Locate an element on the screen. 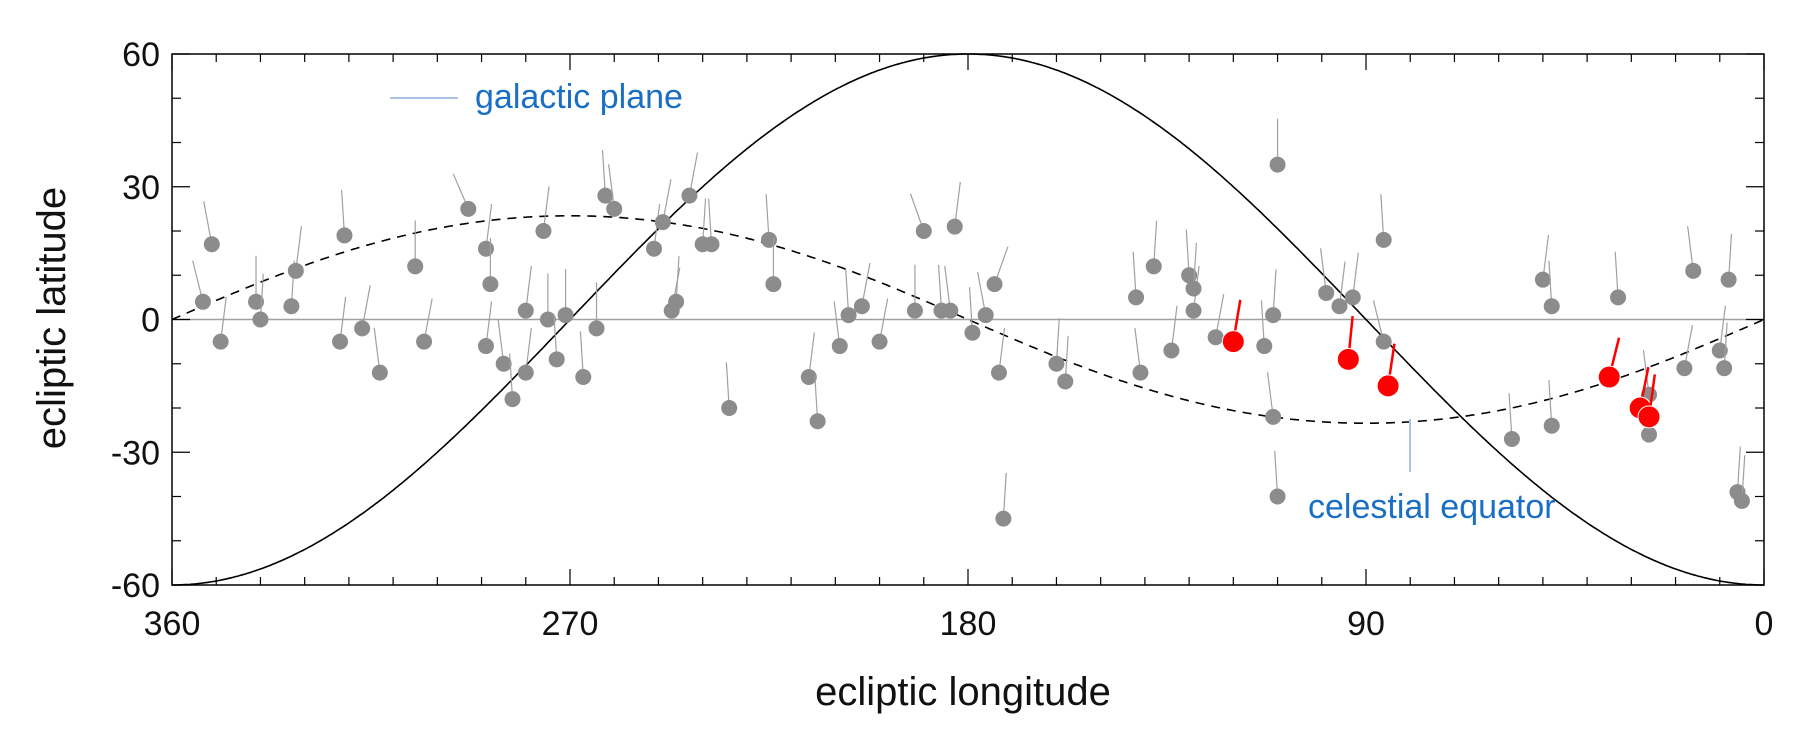 This screenshot has width=1819, height=749. galactic-plane-label: galactic plane is located at coordinates (579, 97).